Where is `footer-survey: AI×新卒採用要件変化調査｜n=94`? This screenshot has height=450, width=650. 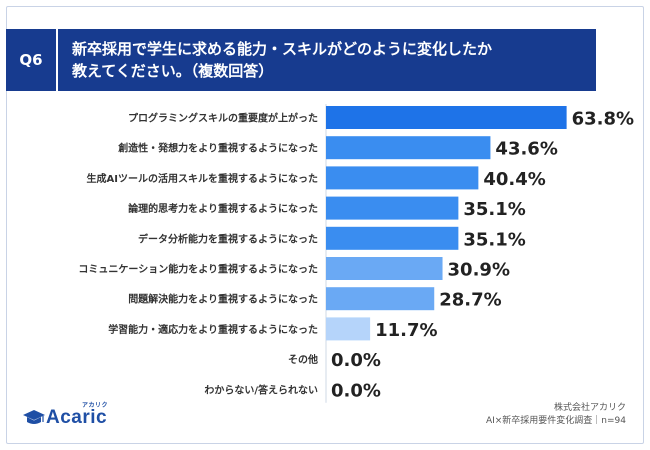
footer-survey: AI×新卒採用要件変化調査｜n=94 is located at coordinates (555, 421).